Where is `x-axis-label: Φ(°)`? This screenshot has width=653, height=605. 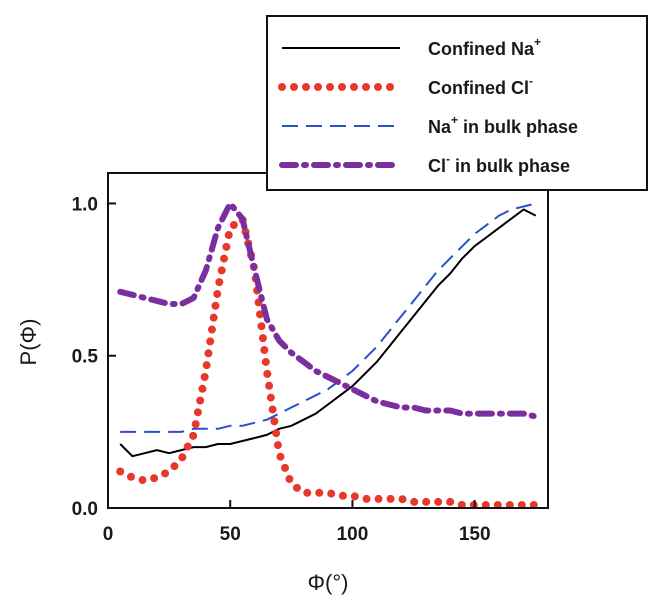
x-axis-label: Φ(°) is located at coordinates (327, 582).